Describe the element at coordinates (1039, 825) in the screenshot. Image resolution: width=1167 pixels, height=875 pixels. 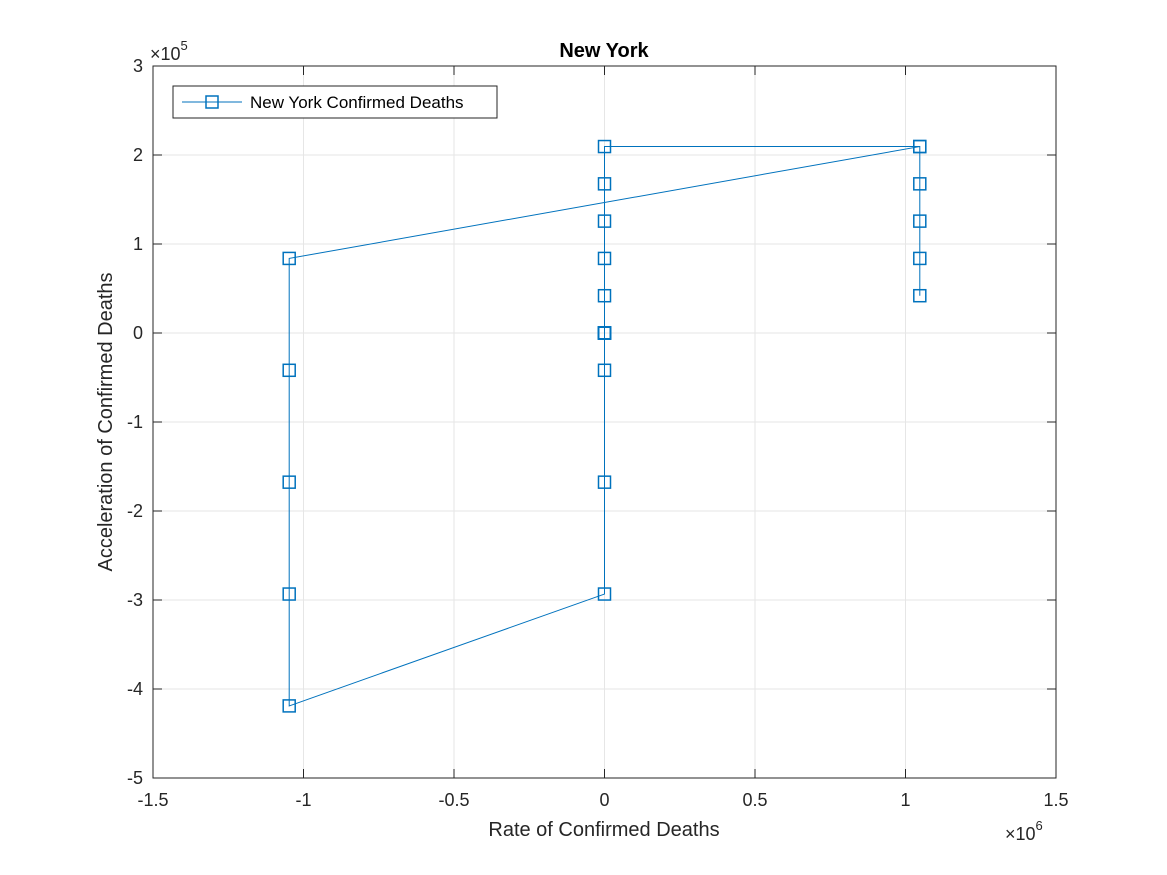
I see `x-exponent-power: 6` at that location.